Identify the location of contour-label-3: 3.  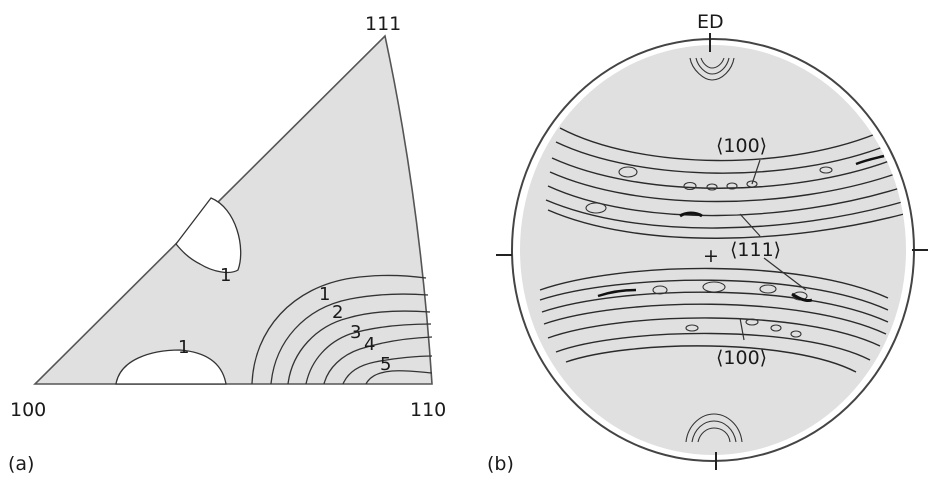
(355, 332).